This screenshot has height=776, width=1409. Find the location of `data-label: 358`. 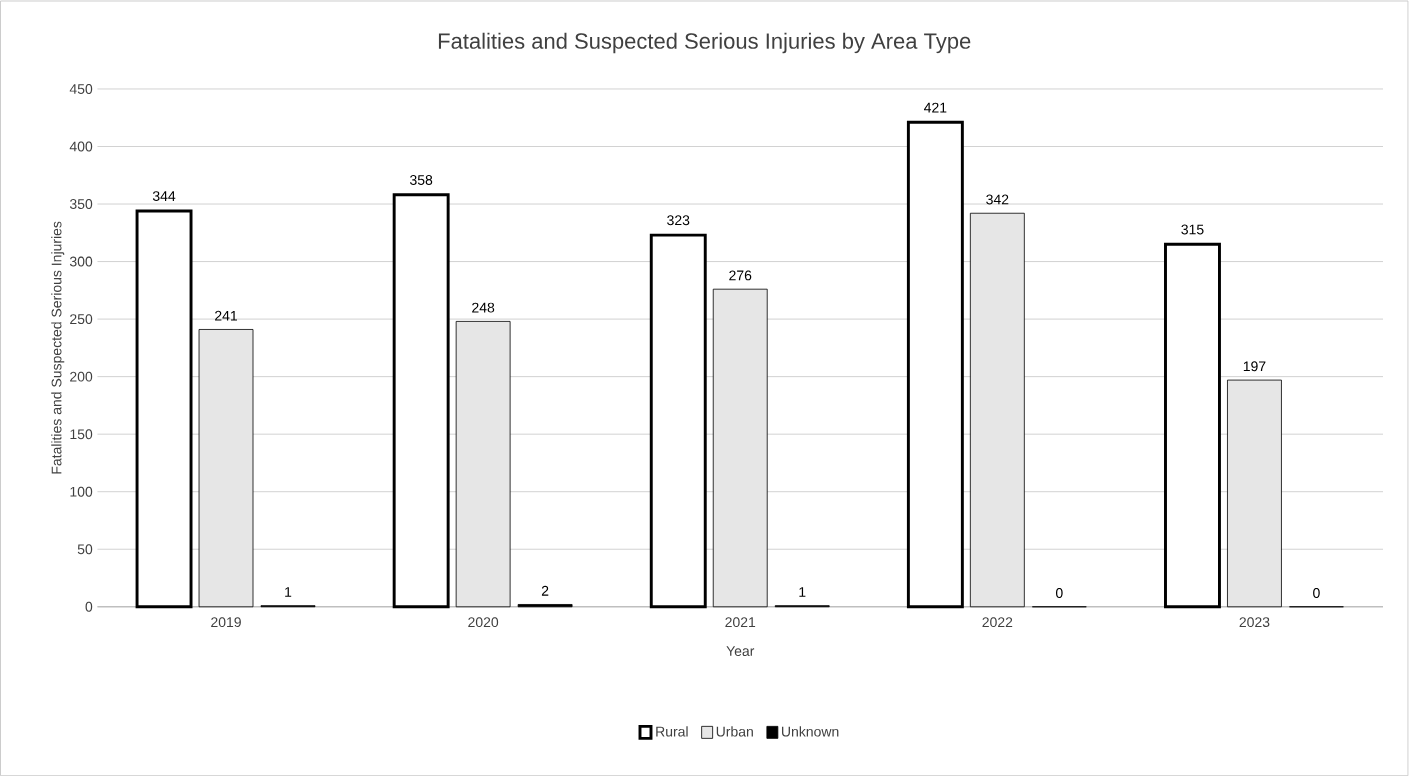

data-label: 358 is located at coordinates (421, 179).